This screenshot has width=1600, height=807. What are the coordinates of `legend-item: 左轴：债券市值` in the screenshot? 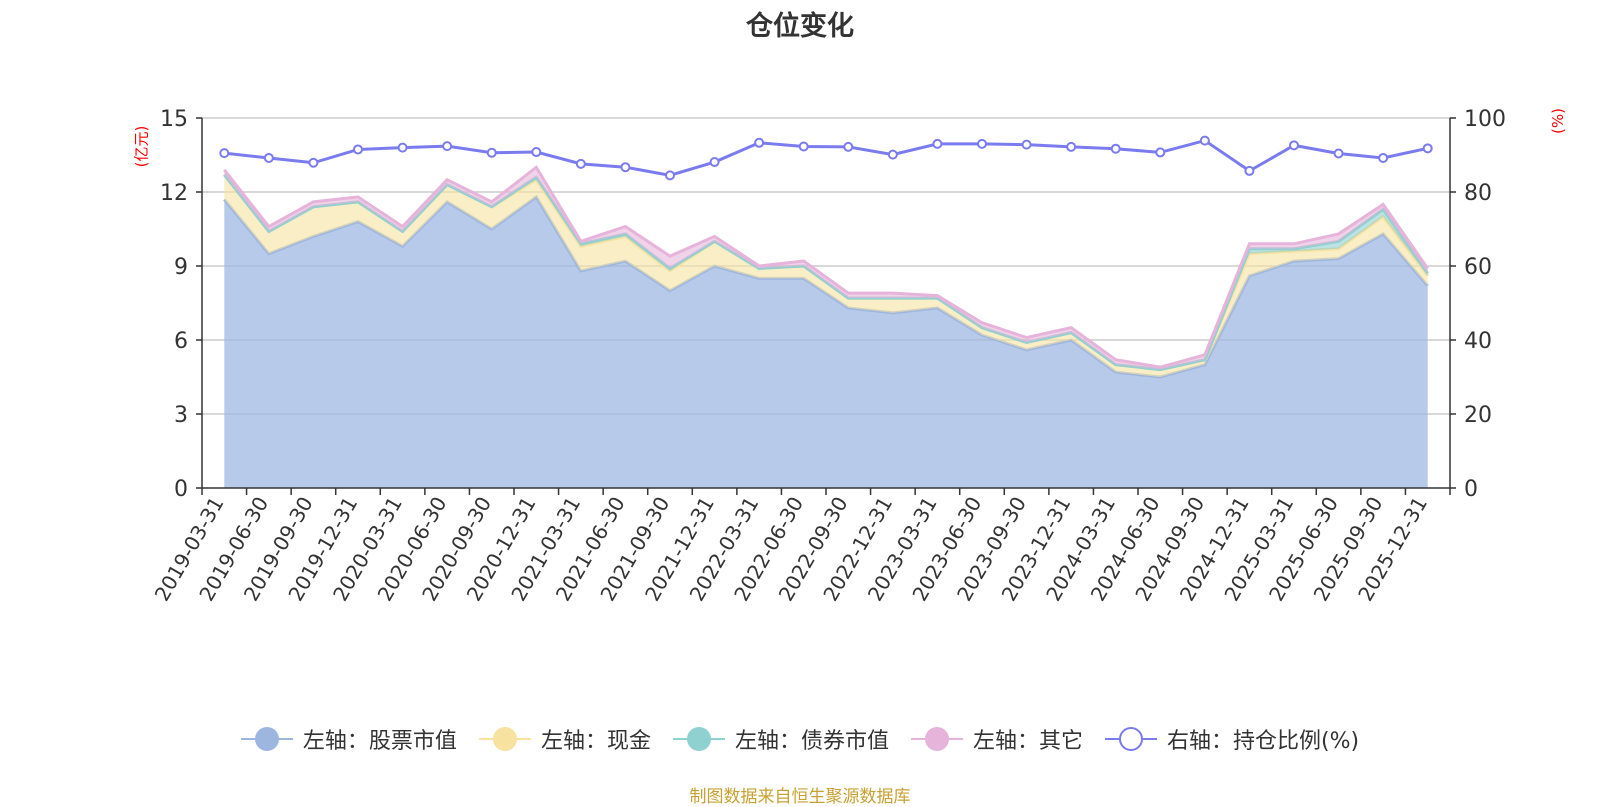 It's located at (780, 739).